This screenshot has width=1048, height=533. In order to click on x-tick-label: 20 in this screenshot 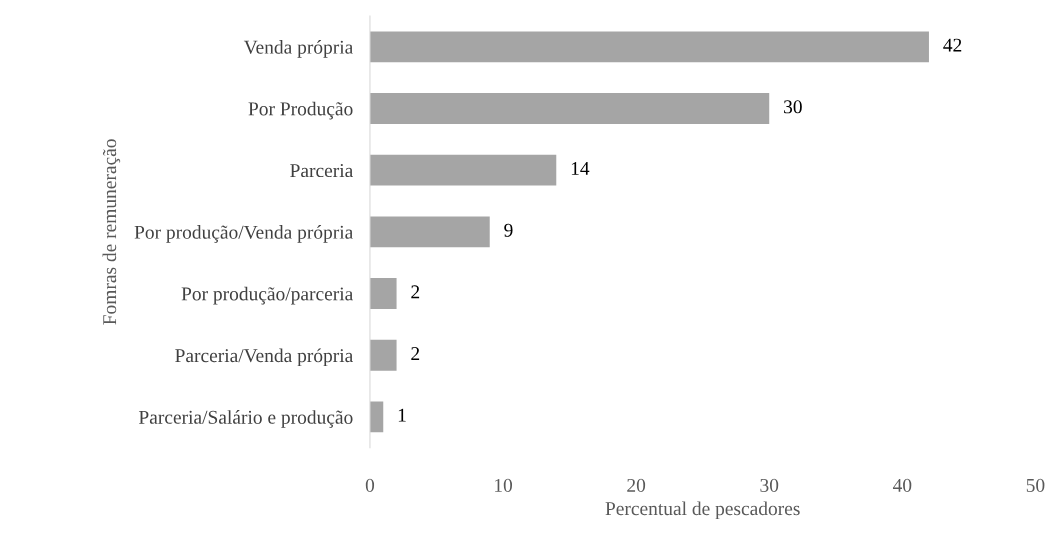, I will do `click(636, 485)`.